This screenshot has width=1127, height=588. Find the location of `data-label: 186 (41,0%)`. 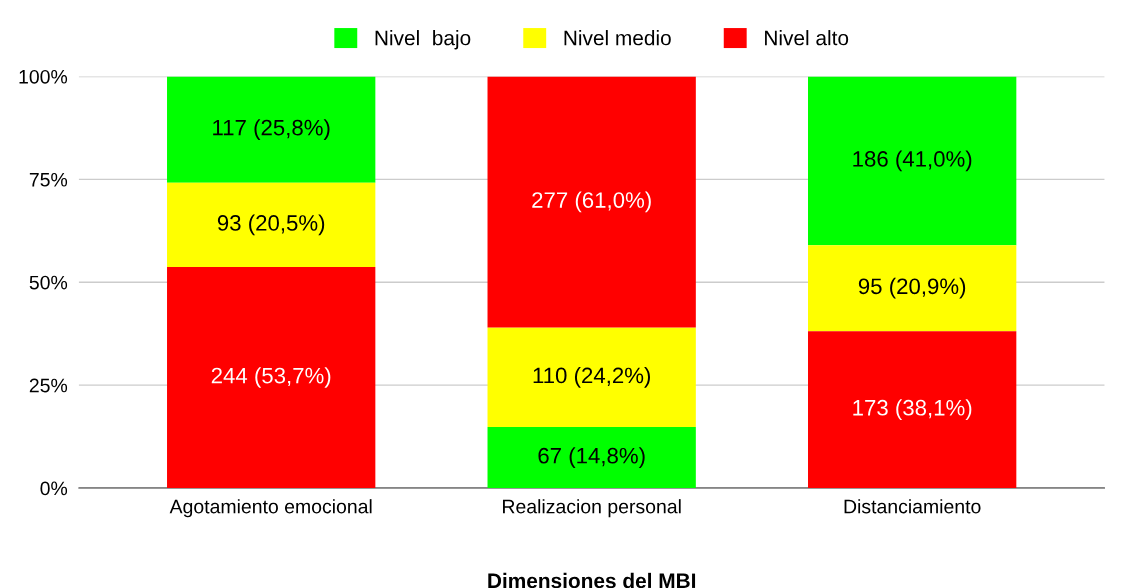

data-label: 186 (41,0%) is located at coordinates (912, 161).